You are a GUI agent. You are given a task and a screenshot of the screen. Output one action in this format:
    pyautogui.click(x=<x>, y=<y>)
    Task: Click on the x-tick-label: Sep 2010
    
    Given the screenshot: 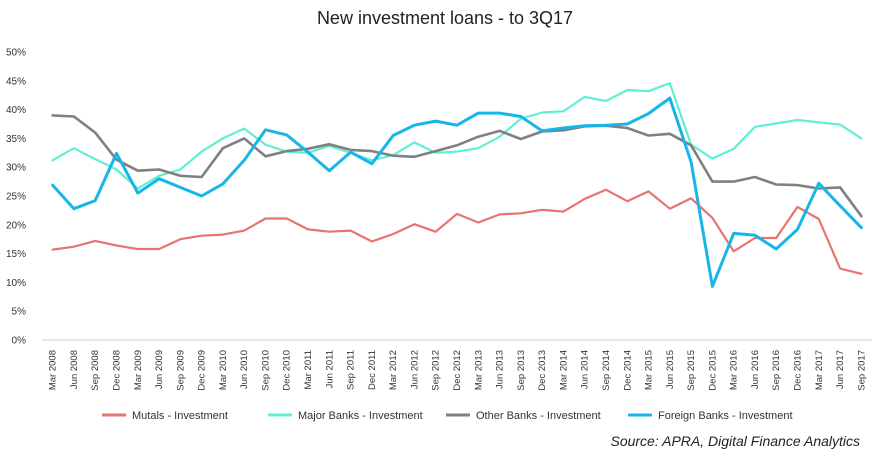 What is the action you would take?
    pyautogui.click(x=265, y=370)
    